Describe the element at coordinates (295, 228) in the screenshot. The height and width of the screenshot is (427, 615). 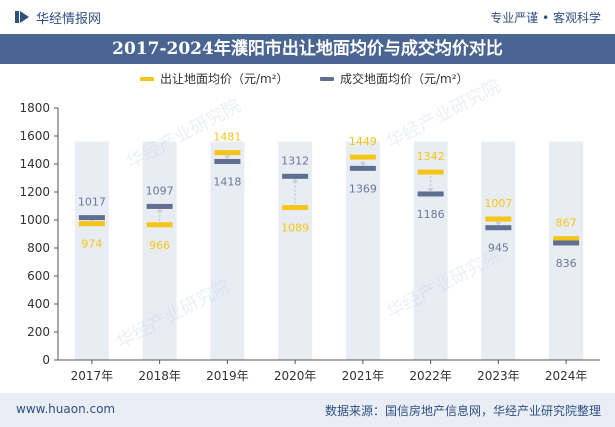
I see `series1-data-label: 1089` at that location.